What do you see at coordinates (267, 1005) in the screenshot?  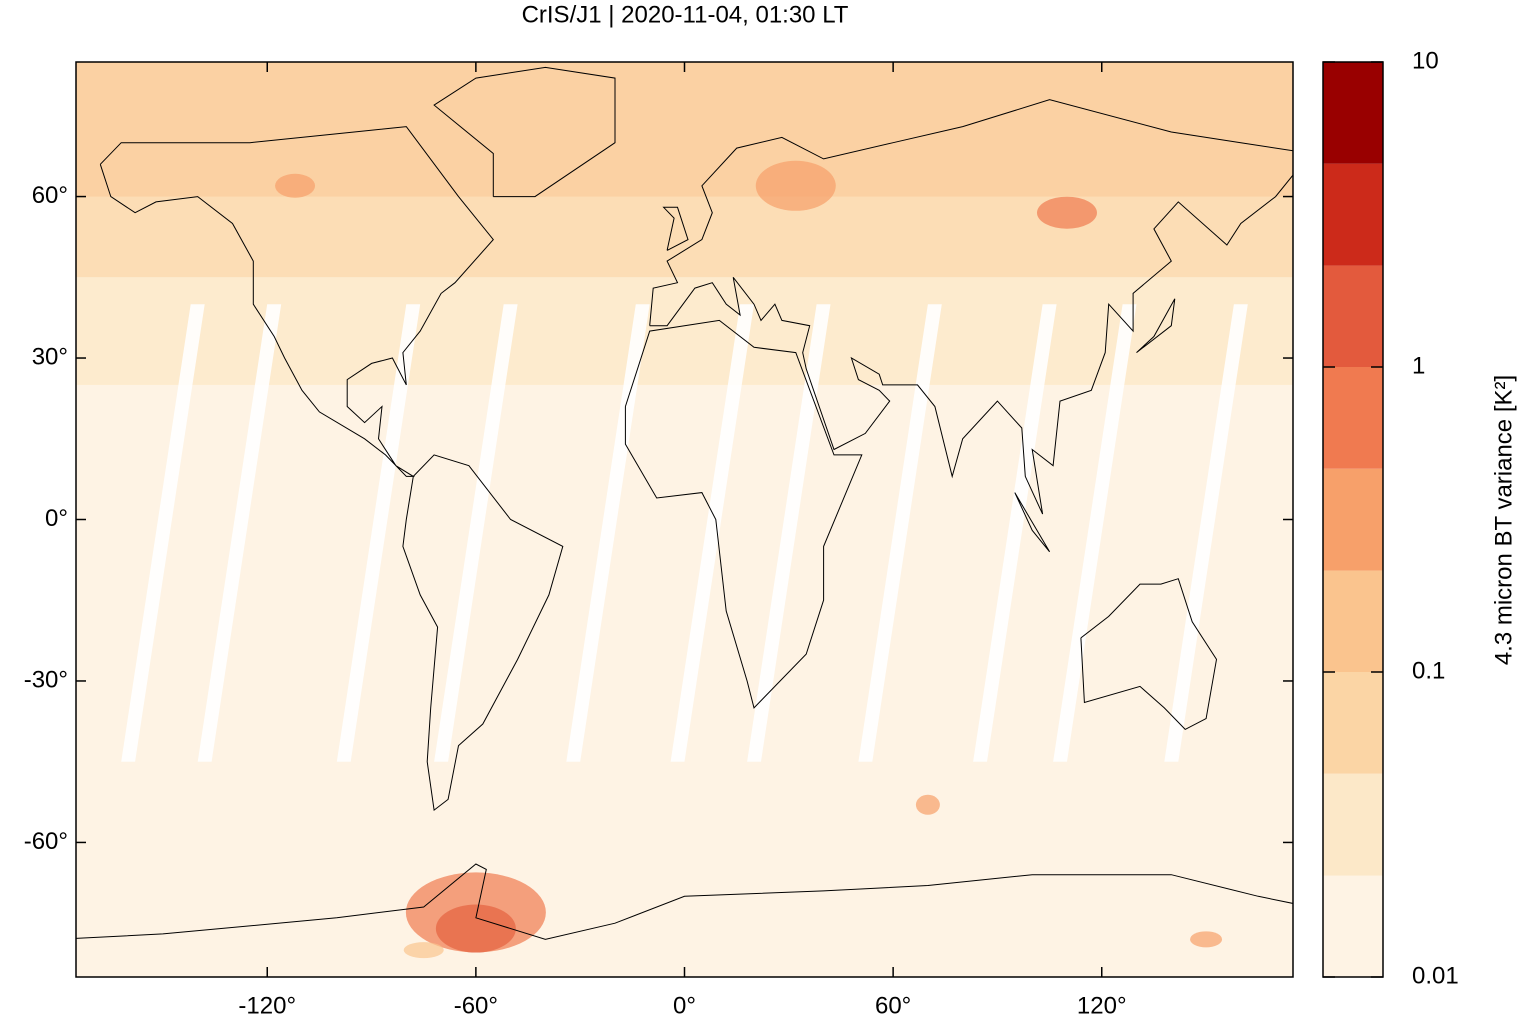 I see `x-tick-label: -120°` at bounding box center [267, 1005].